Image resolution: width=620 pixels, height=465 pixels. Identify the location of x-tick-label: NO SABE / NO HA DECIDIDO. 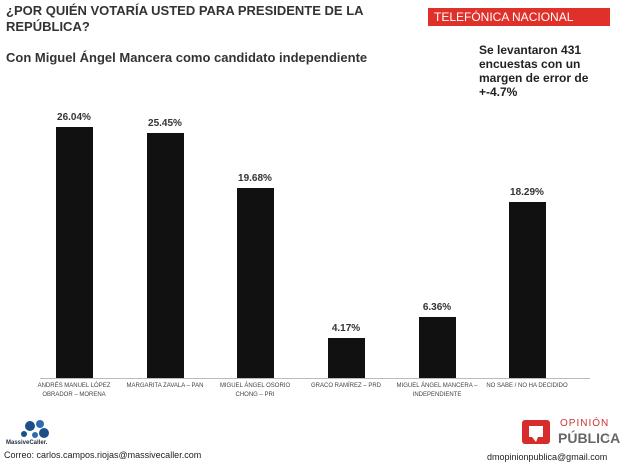
(527, 386).